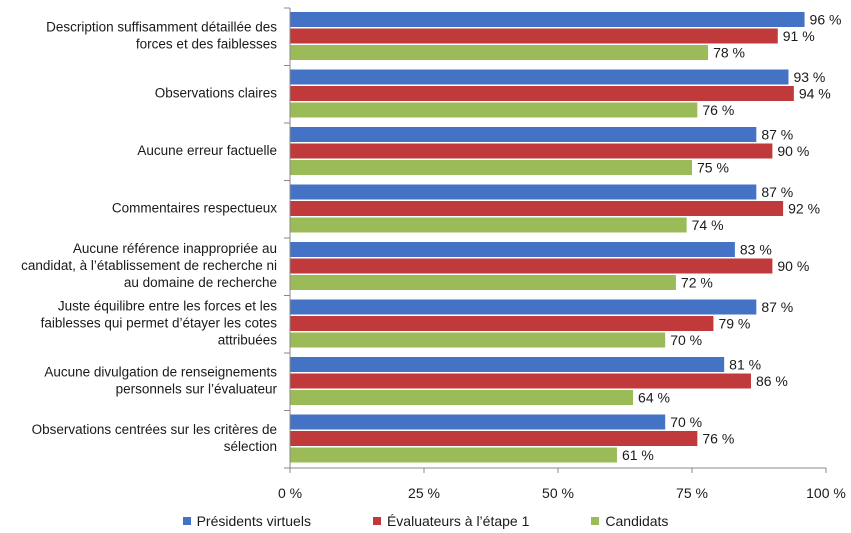 Image resolution: width=851 pixels, height=533 pixels. Describe the element at coordinates (248, 339) in the screenshot. I see `category-label-6-line-3: attribuées` at that location.